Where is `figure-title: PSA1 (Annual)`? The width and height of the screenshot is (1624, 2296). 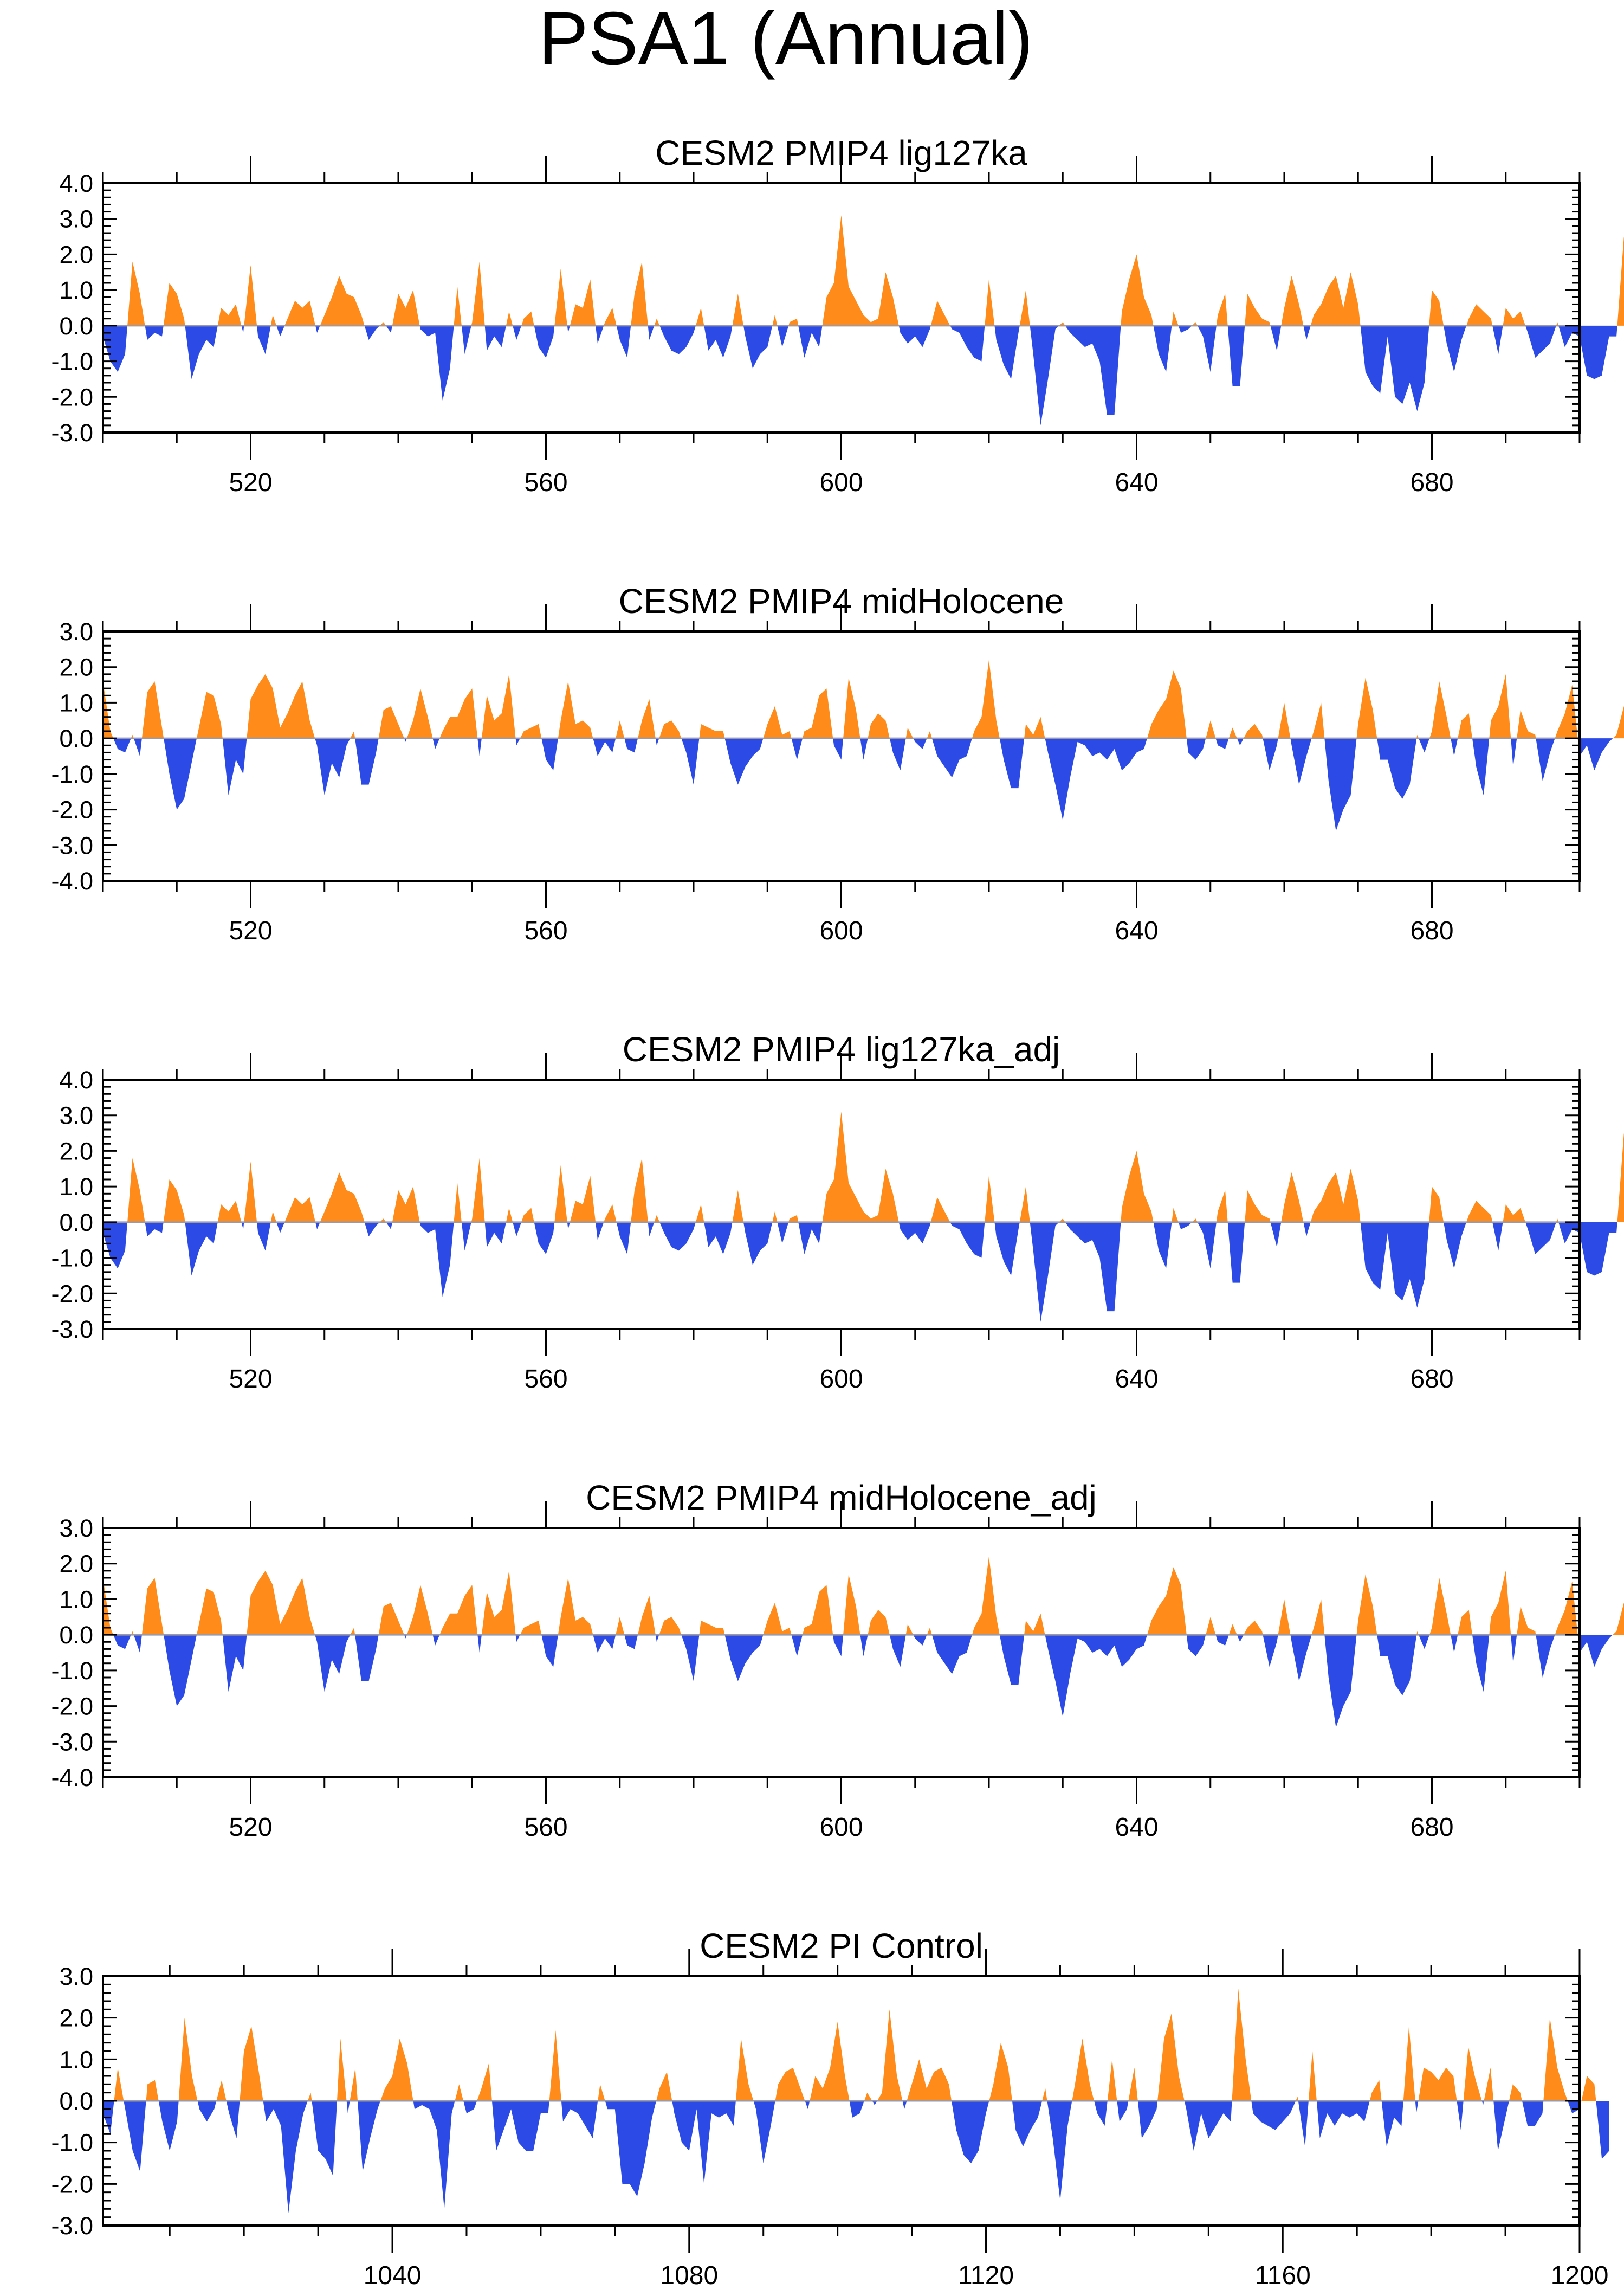 figure-title: PSA1 (Annual) is located at coordinates (786, 40).